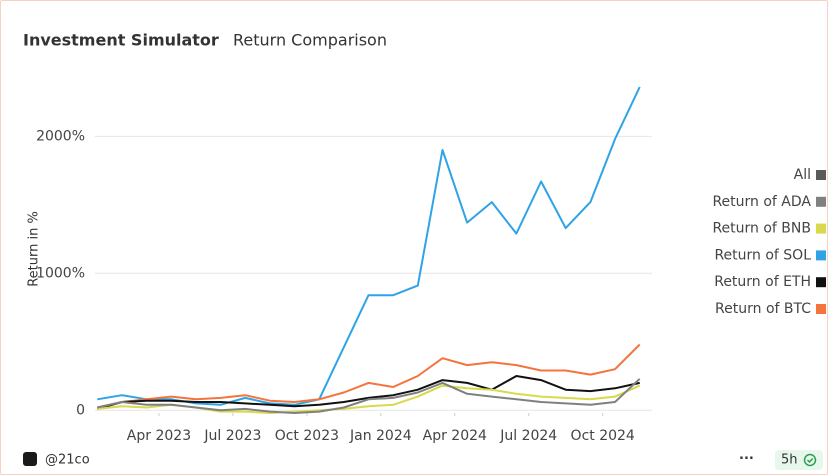 The width and height of the screenshot is (828, 476). I want to click on x-tick-label: Oct 2024, so click(603, 436).